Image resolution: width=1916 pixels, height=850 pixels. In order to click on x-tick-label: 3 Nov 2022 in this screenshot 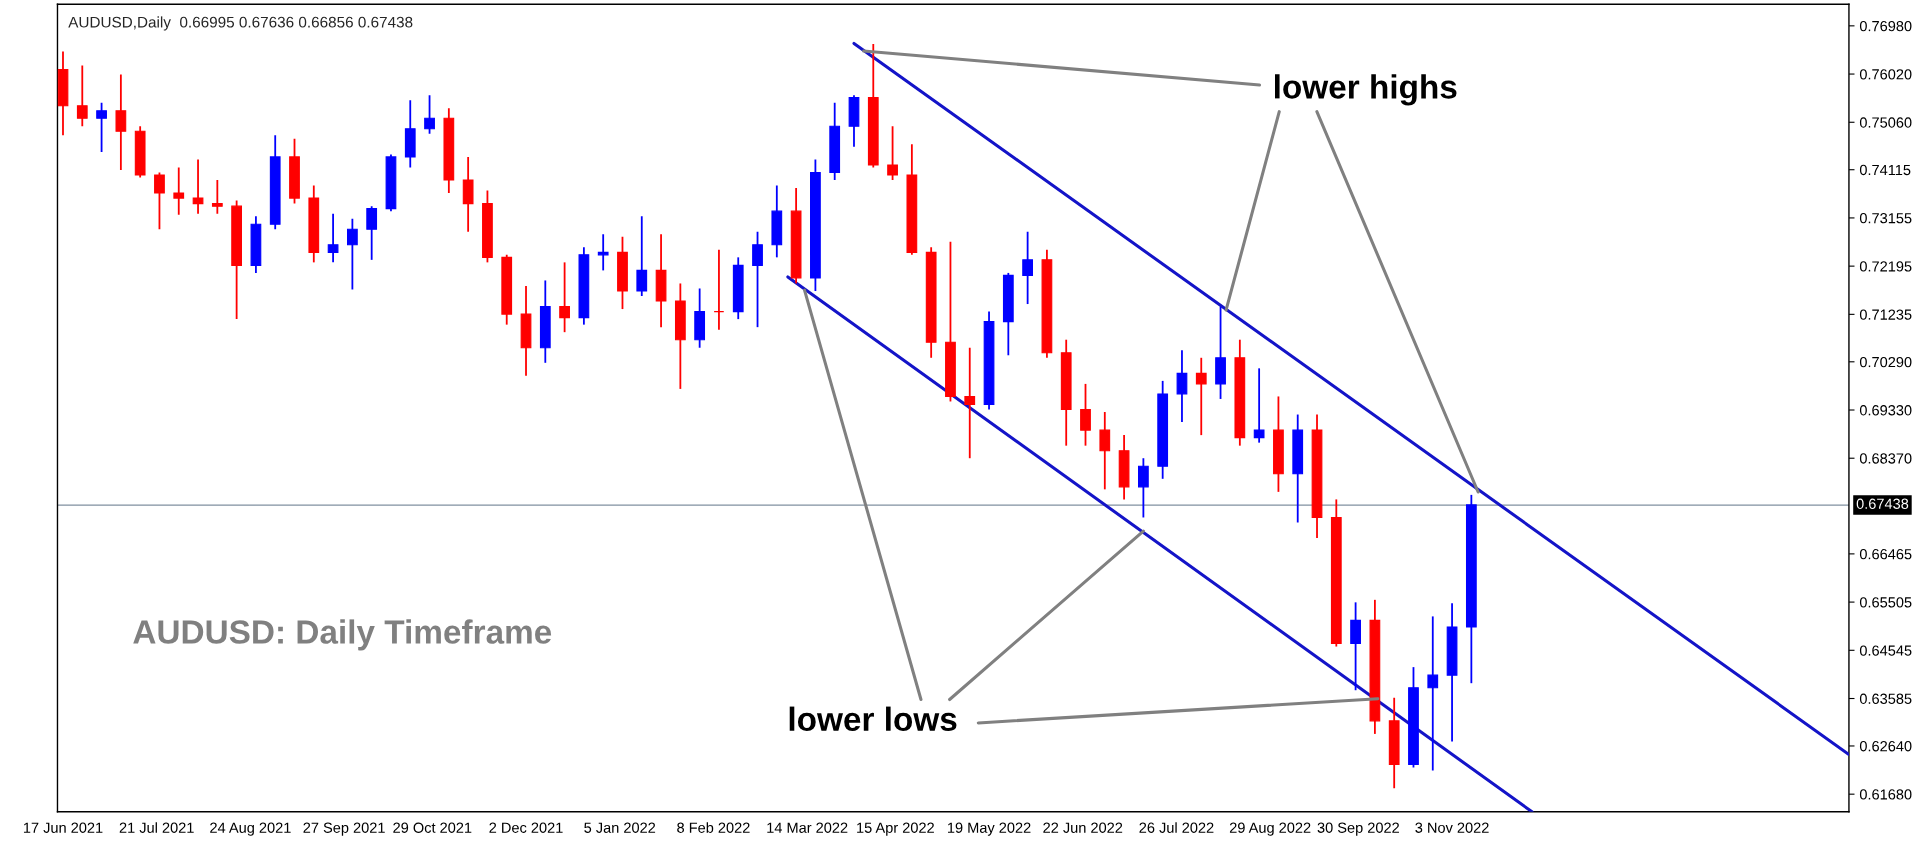, I will do `click(1452, 827)`.